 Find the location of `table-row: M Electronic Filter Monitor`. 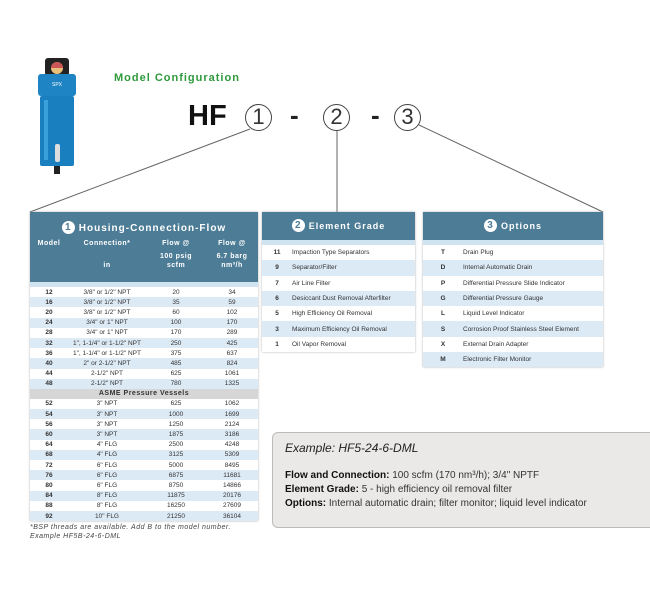

table-row: M Electronic Filter Monitor is located at coordinates (513, 360).